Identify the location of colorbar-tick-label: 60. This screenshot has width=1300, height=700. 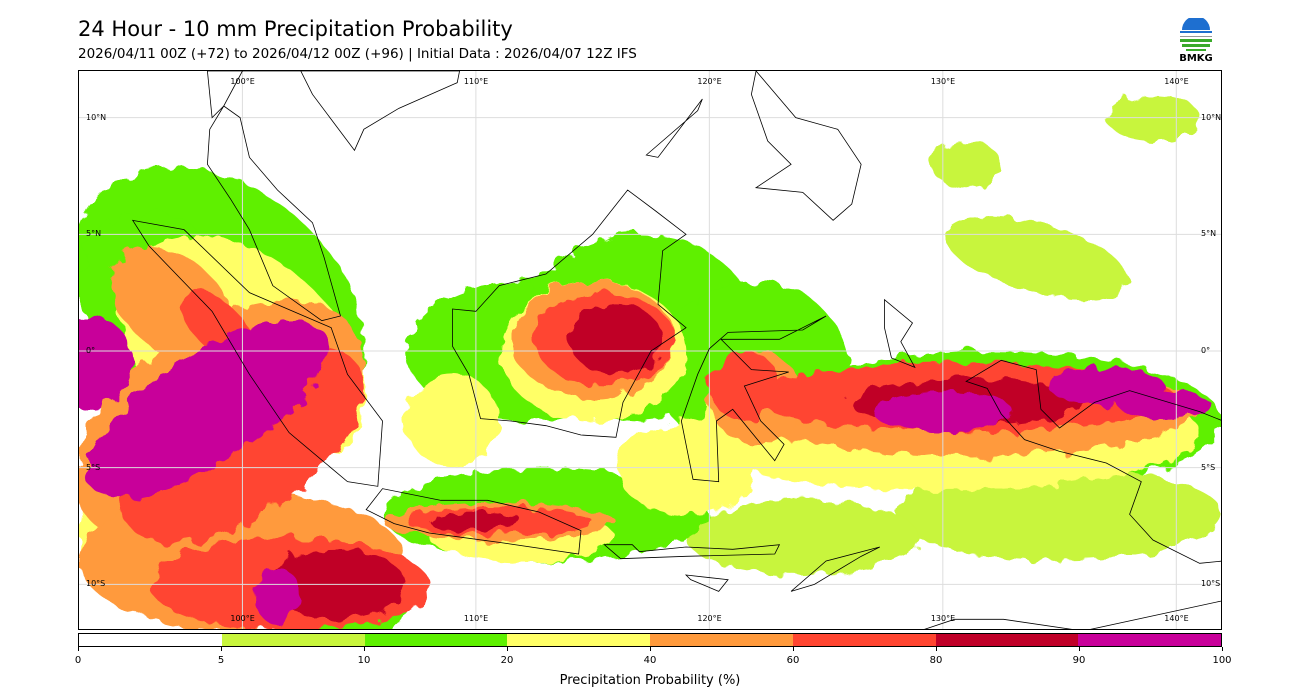
(793, 660).